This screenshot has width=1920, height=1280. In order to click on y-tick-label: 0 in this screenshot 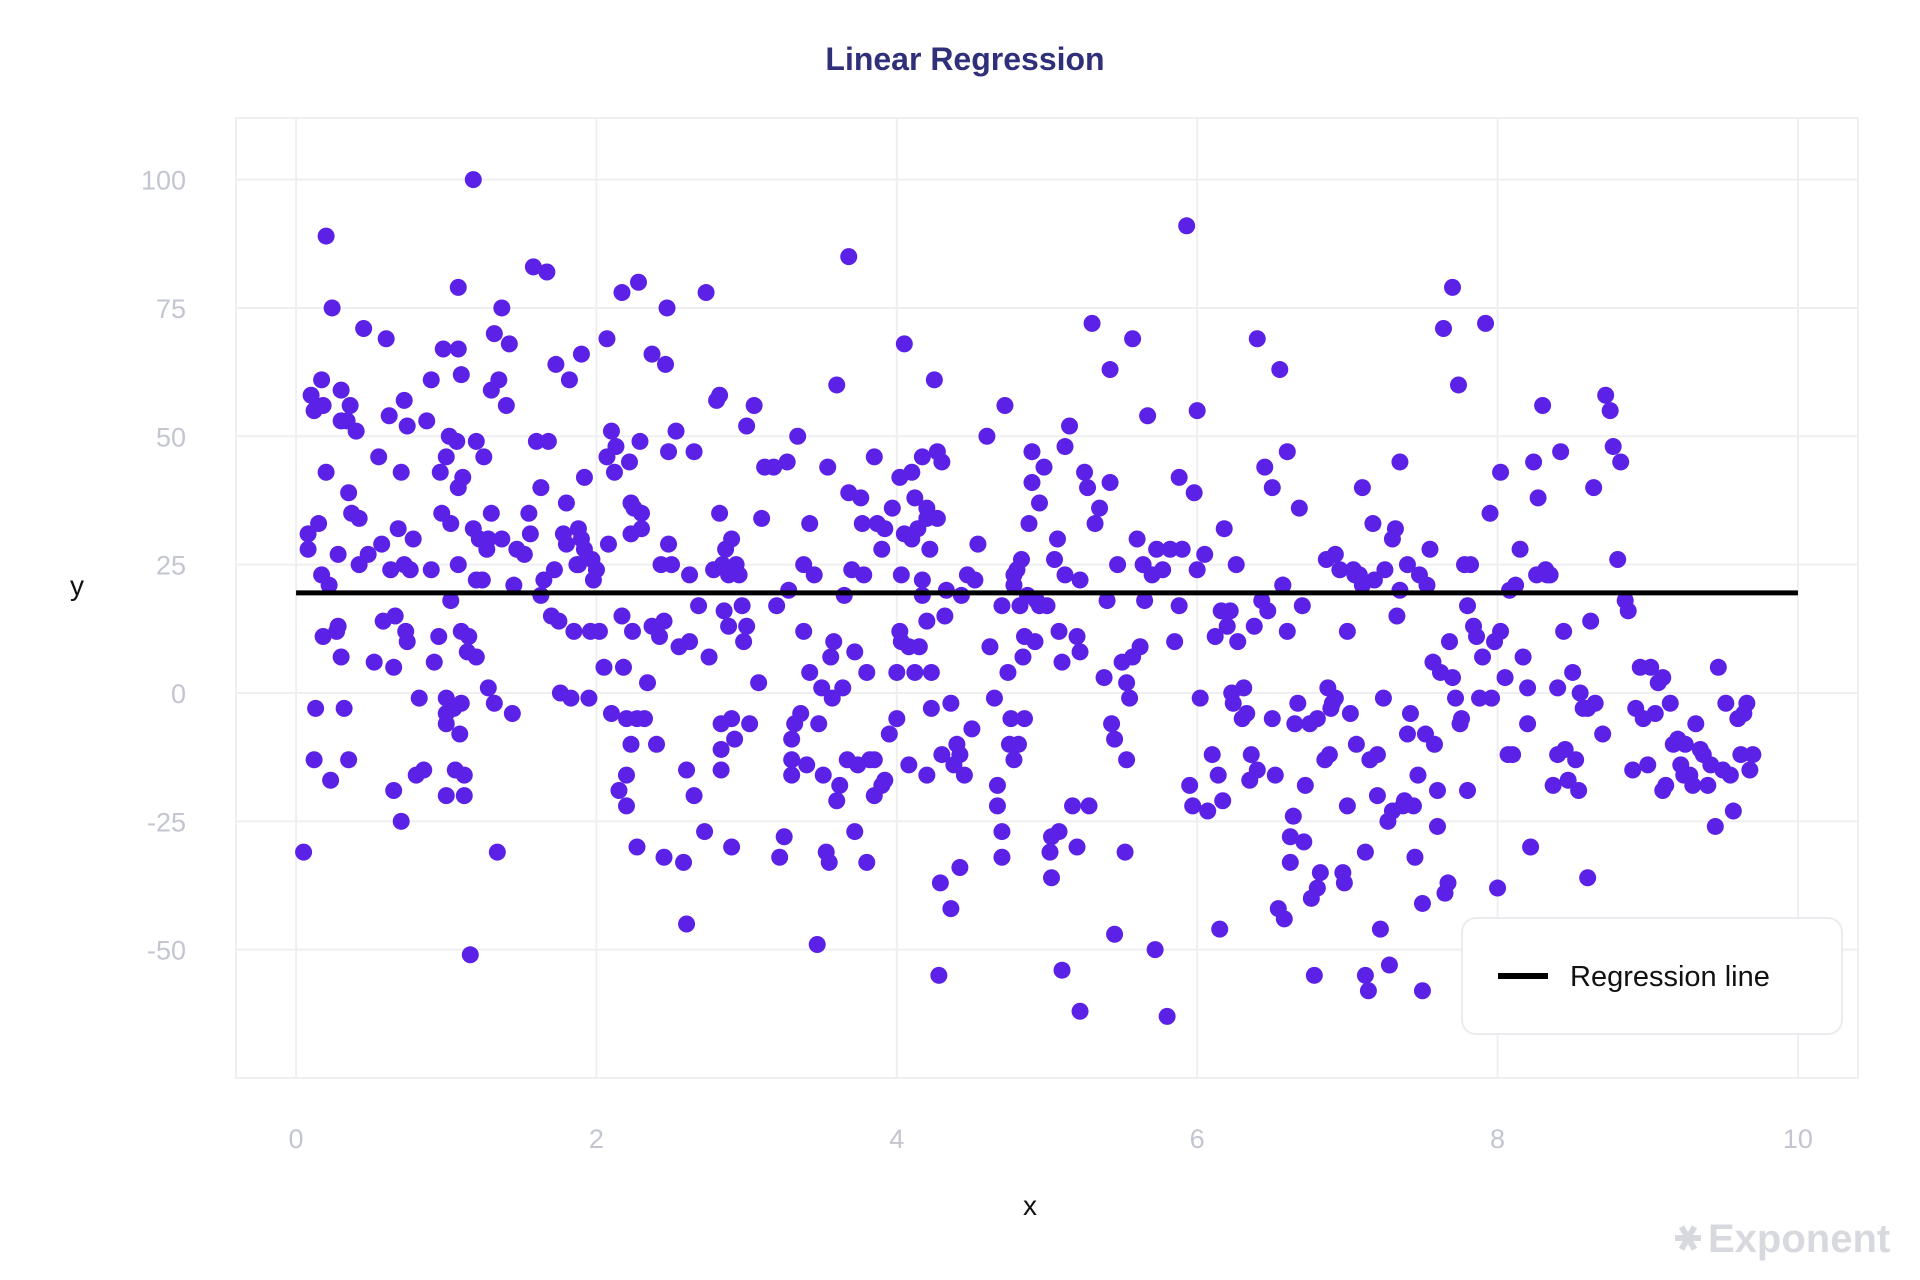, I will do `click(178, 694)`.